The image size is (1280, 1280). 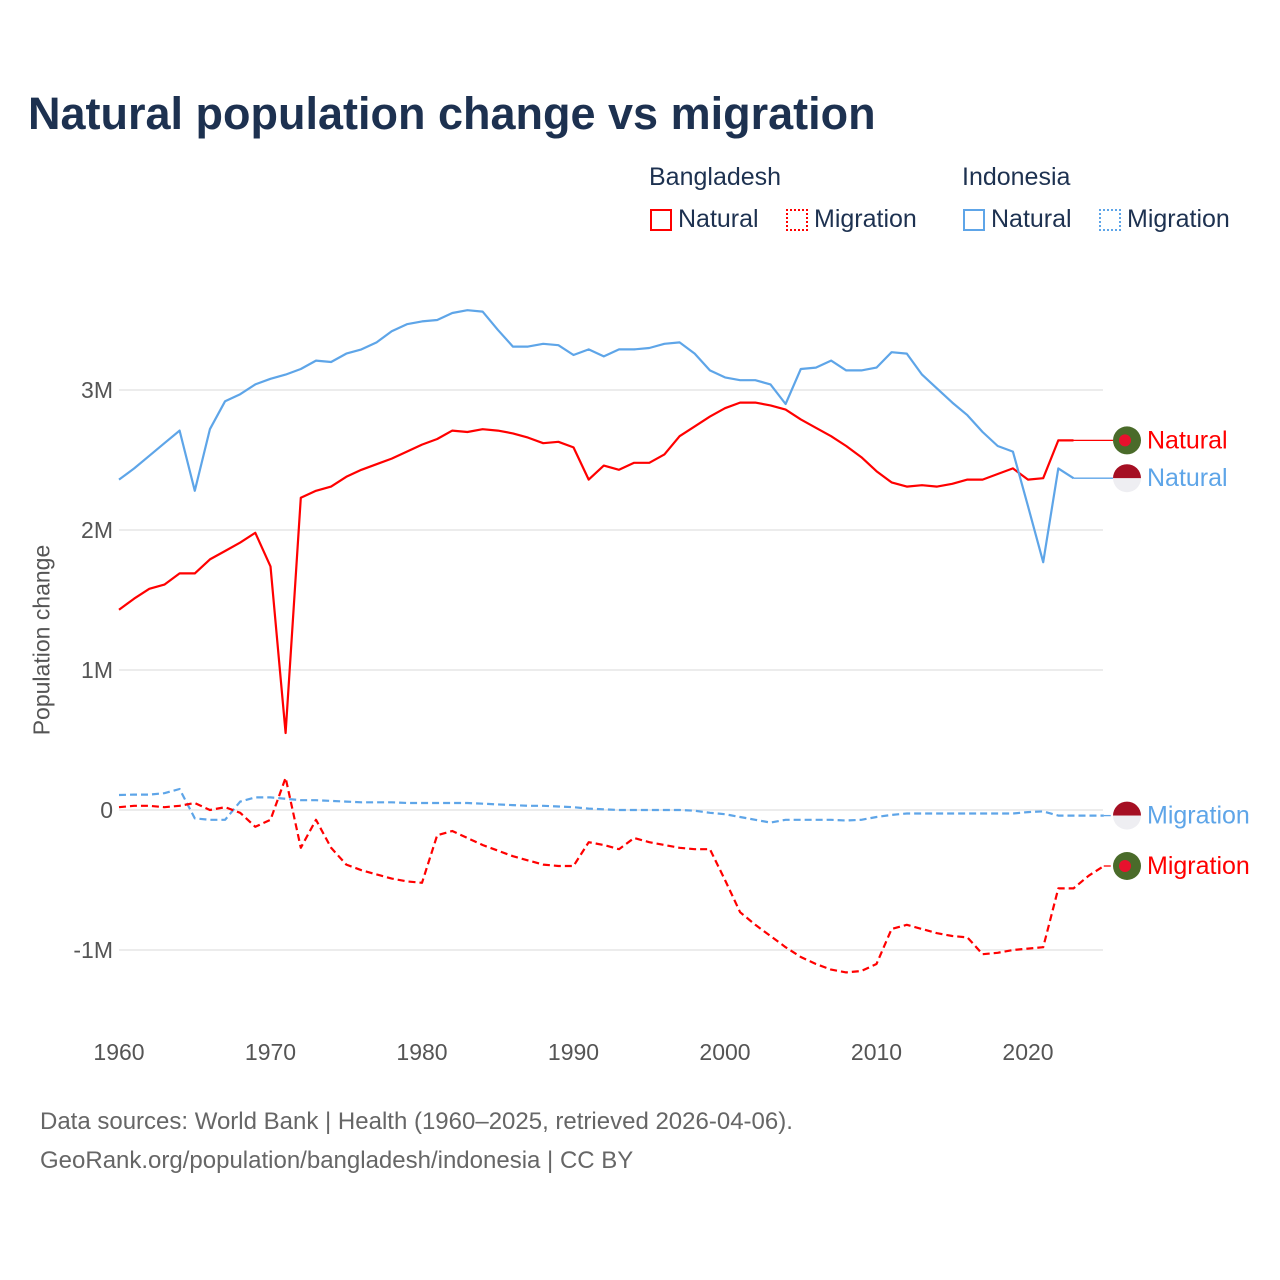 I want to click on x-tick-label: 2010, so click(x=876, y=1052).